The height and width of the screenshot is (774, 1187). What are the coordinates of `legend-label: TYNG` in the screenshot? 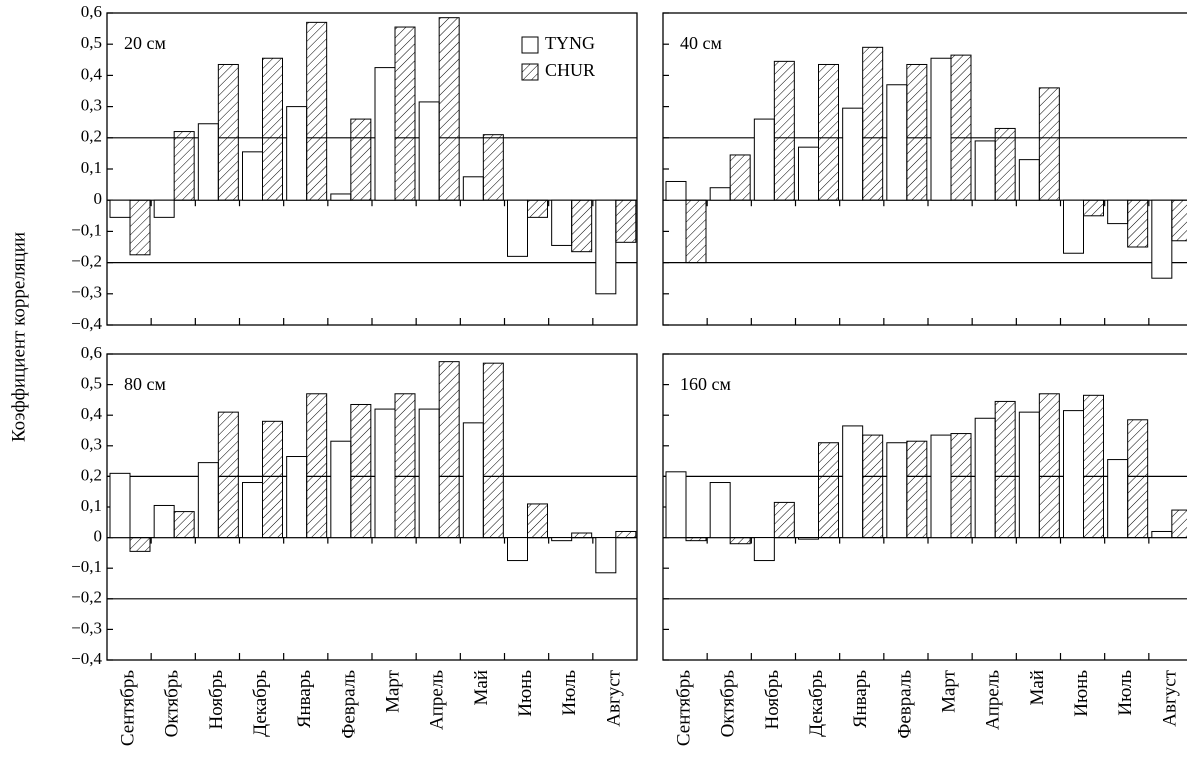 It's located at (570, 43).